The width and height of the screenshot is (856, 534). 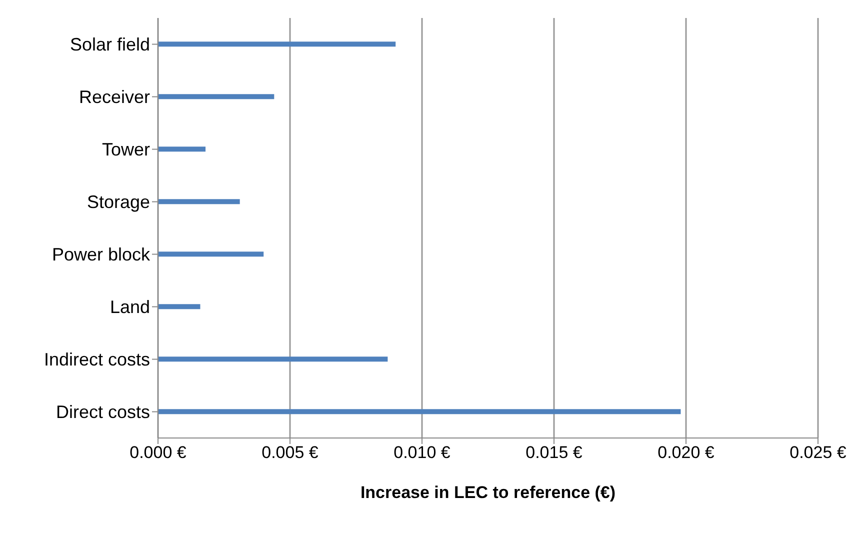 What do you see at coordinates (158, 452) in the screenshot?
I see `x-tick-label: 0.000 €` at bounding box center [158, 452].